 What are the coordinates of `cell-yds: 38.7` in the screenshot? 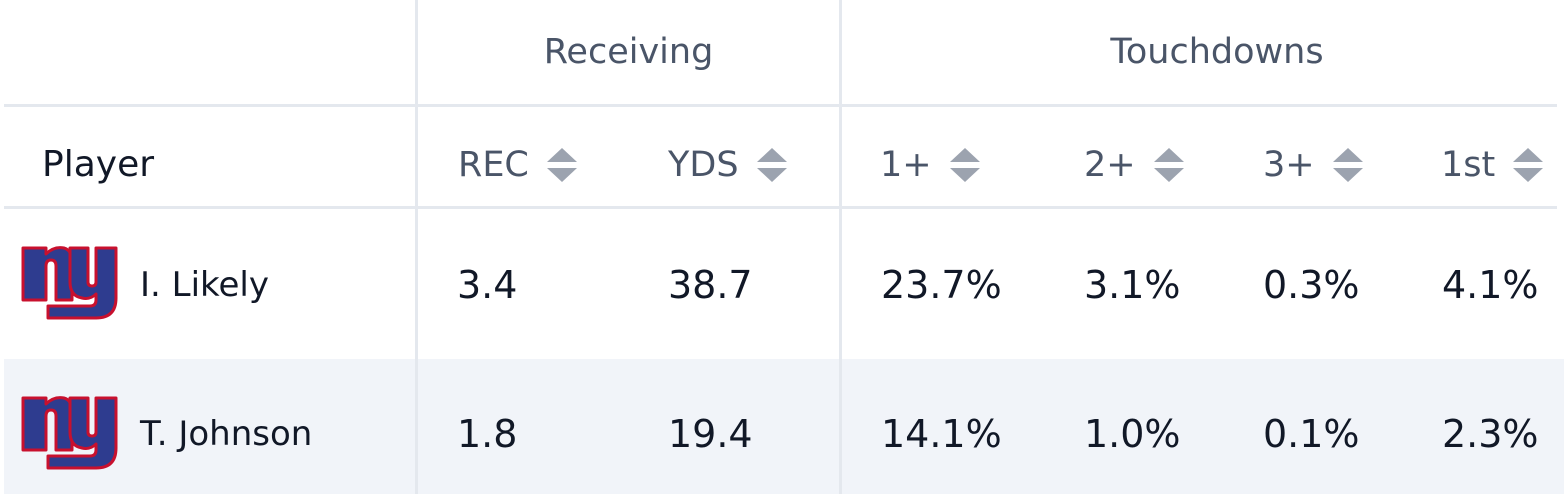 It's located at (710, 285).